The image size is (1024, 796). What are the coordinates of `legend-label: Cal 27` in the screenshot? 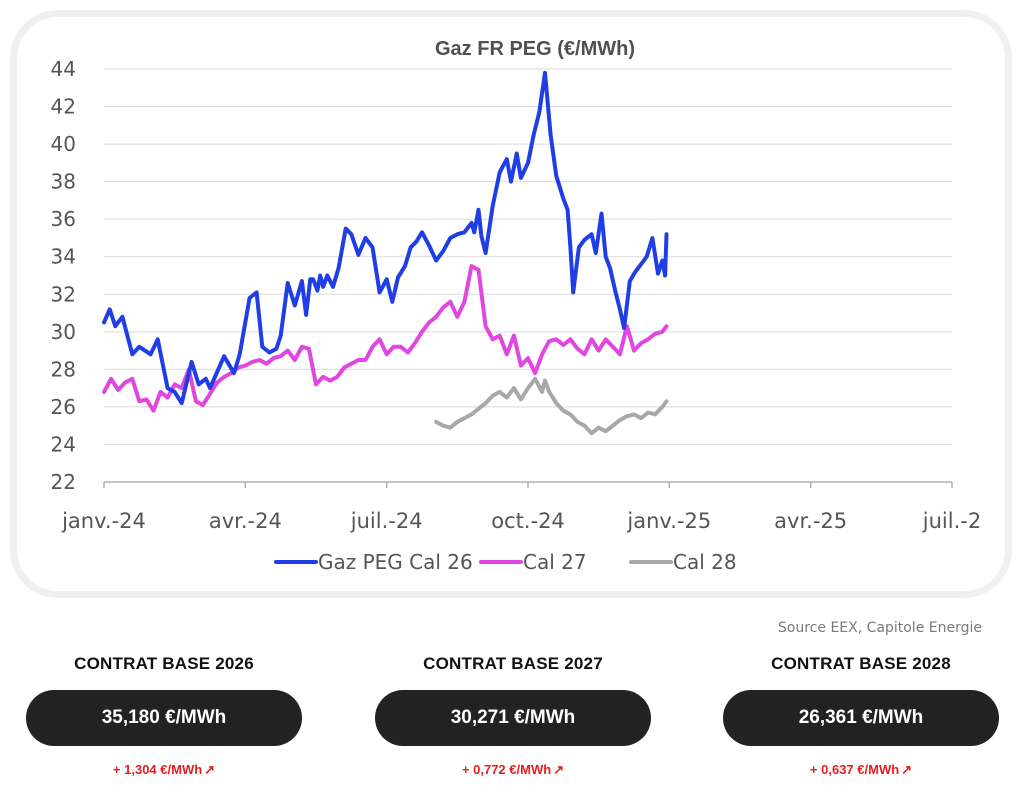 It's located at (555, 562).